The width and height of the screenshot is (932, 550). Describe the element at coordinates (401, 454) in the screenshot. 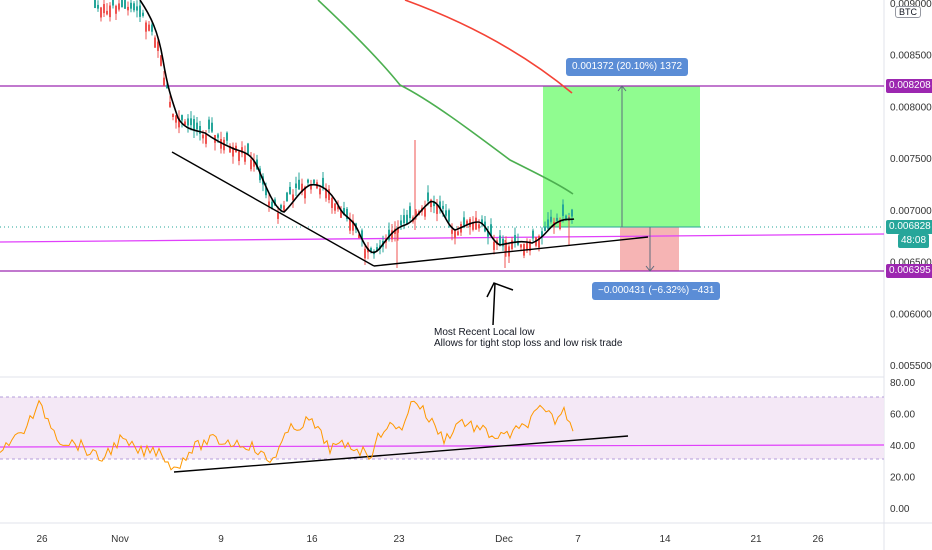

I see `rsi-uptrend-line` at that location.